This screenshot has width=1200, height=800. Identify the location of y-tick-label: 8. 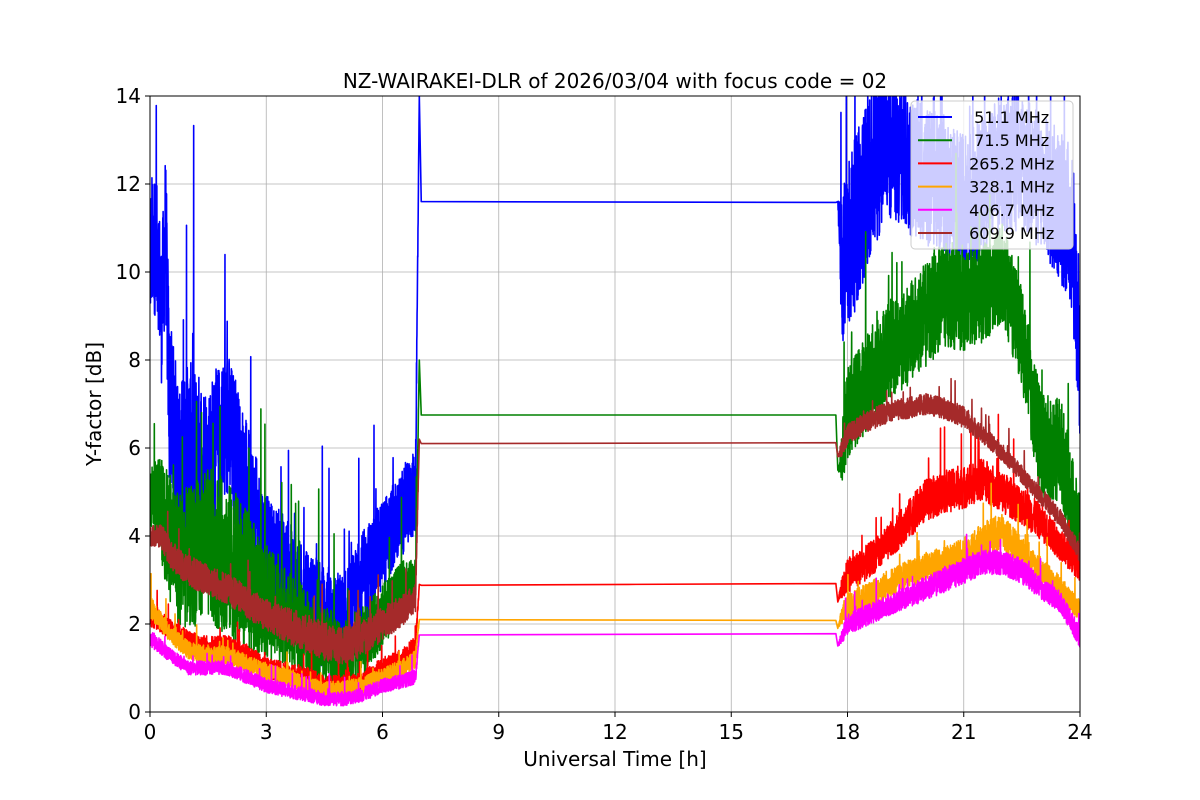
(134, 360).